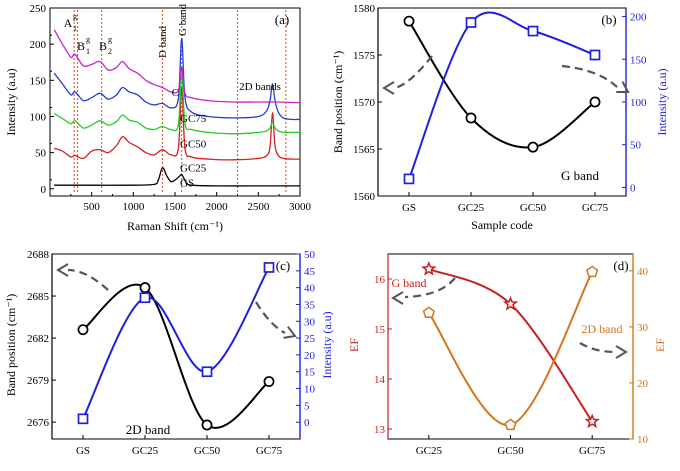 This screenshot has height=471, width=680. What do you see at coordinates (260, 87) in the screenshot?
I see `panel-a-2d-bands-label: 2D bands` at bounding box center [260, 87].